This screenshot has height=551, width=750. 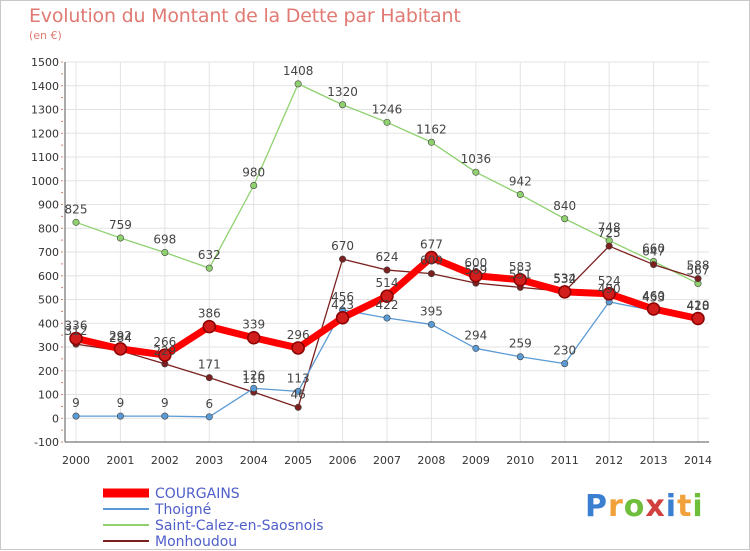 I want to click on x-tick-label: 2007, so click(x=387, y=460).